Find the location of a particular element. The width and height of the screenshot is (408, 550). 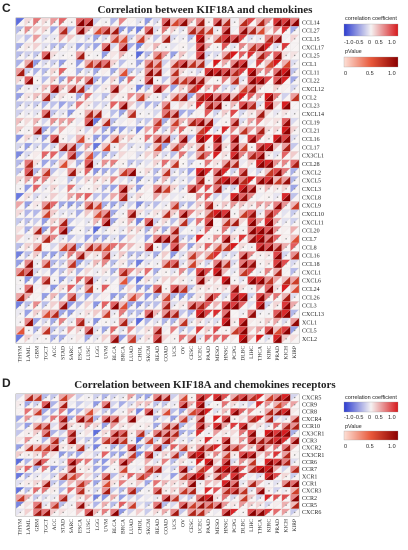

panel-c-letter: C is located at coordinates (6, 8).